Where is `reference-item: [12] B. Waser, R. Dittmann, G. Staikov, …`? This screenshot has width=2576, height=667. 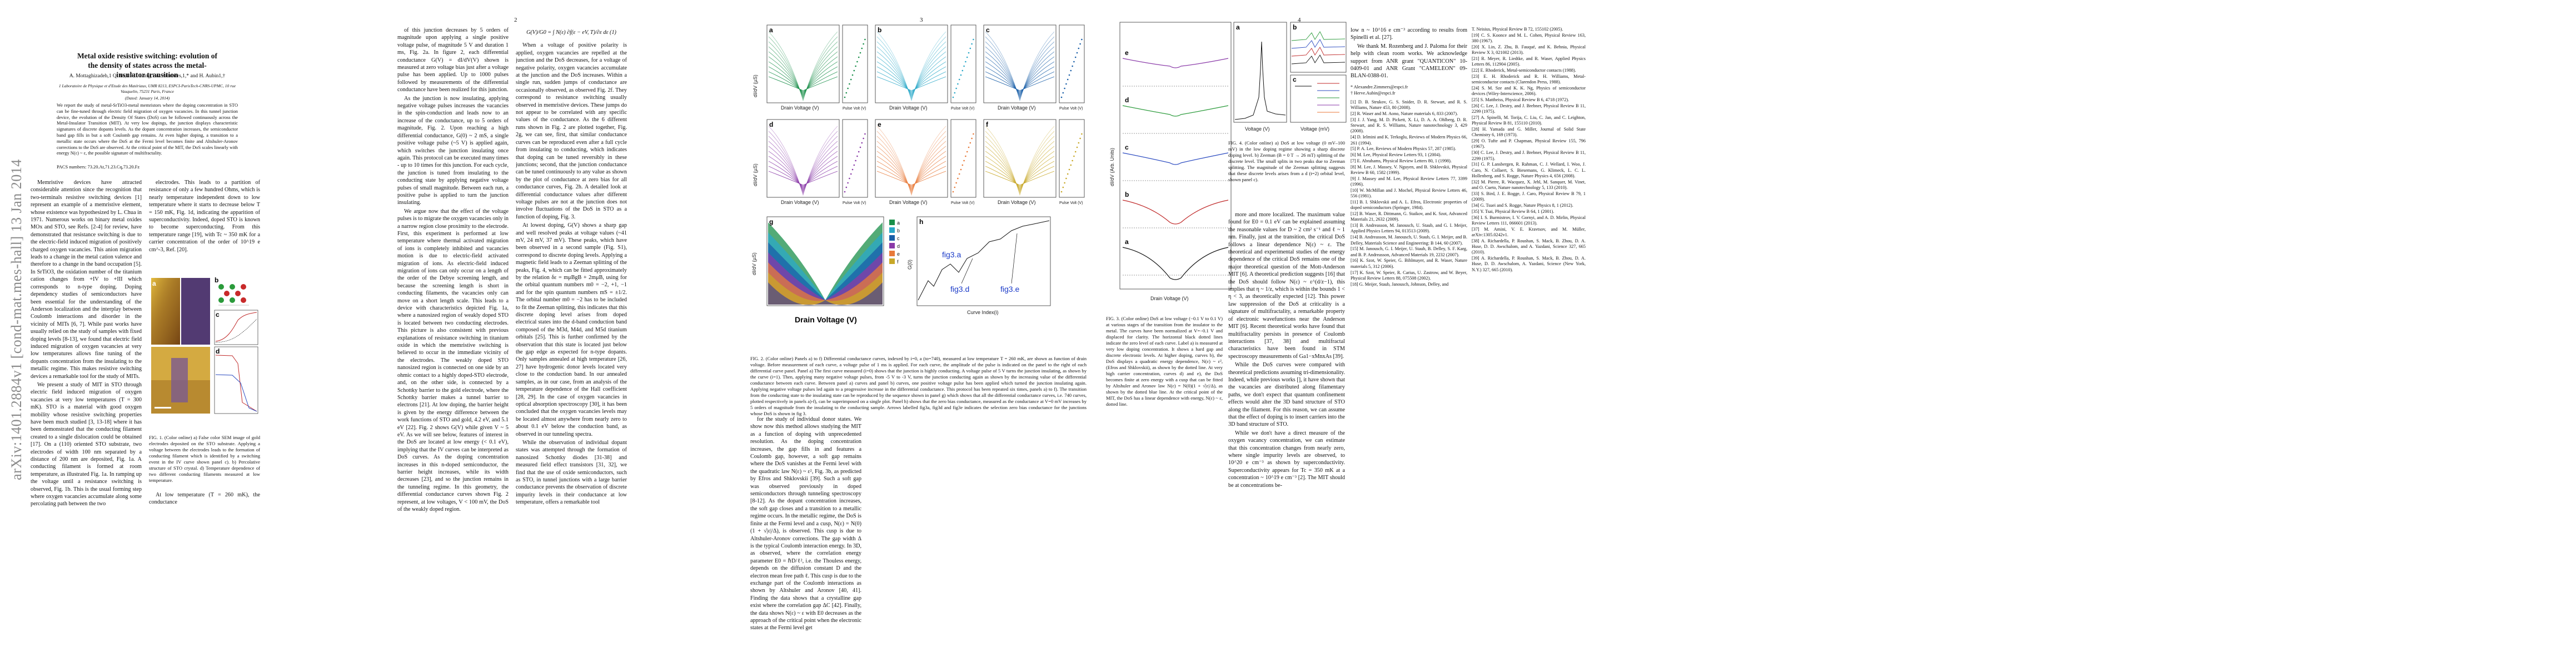
reference-item: [12] B. Waser, R. Dittmann, G. Staikov, … is located at coordinates (1409, 216).